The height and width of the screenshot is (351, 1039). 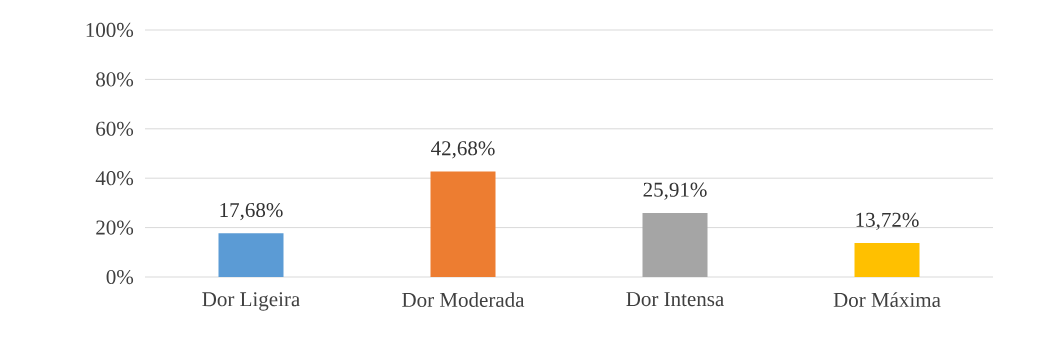 I want to click on x-tick-label: Dor Moderada, so click(x=463, y=299).